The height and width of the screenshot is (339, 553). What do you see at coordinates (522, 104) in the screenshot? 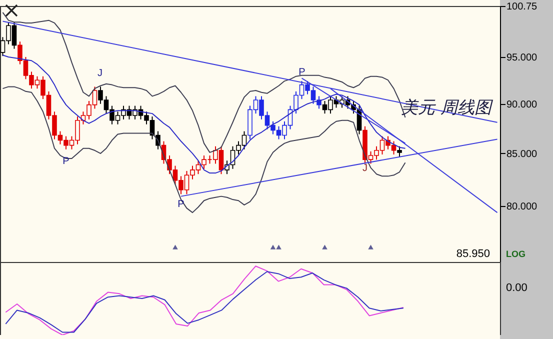
I see `y-tick-label: 90.000` at bounding box center [522, 104].